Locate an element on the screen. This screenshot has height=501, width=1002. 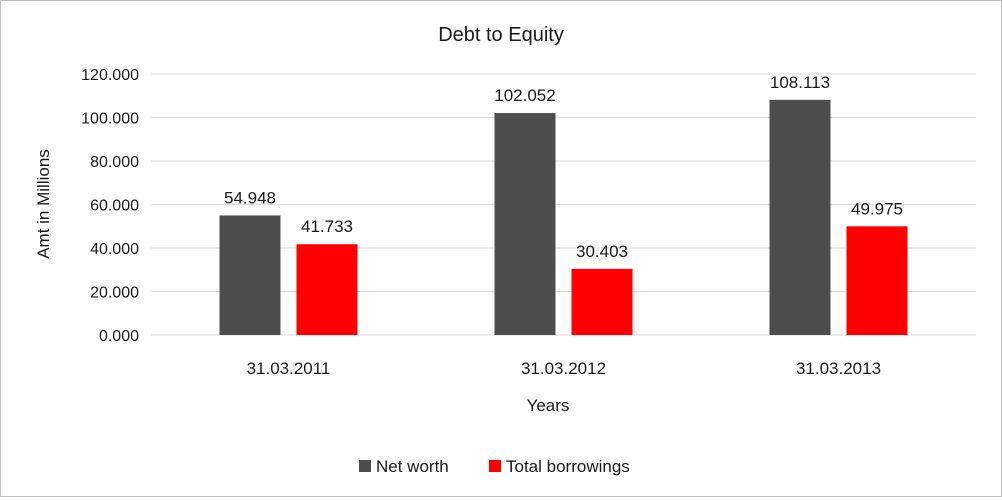
y-tick-label: 120.000 is located at coordinates (110, 75).